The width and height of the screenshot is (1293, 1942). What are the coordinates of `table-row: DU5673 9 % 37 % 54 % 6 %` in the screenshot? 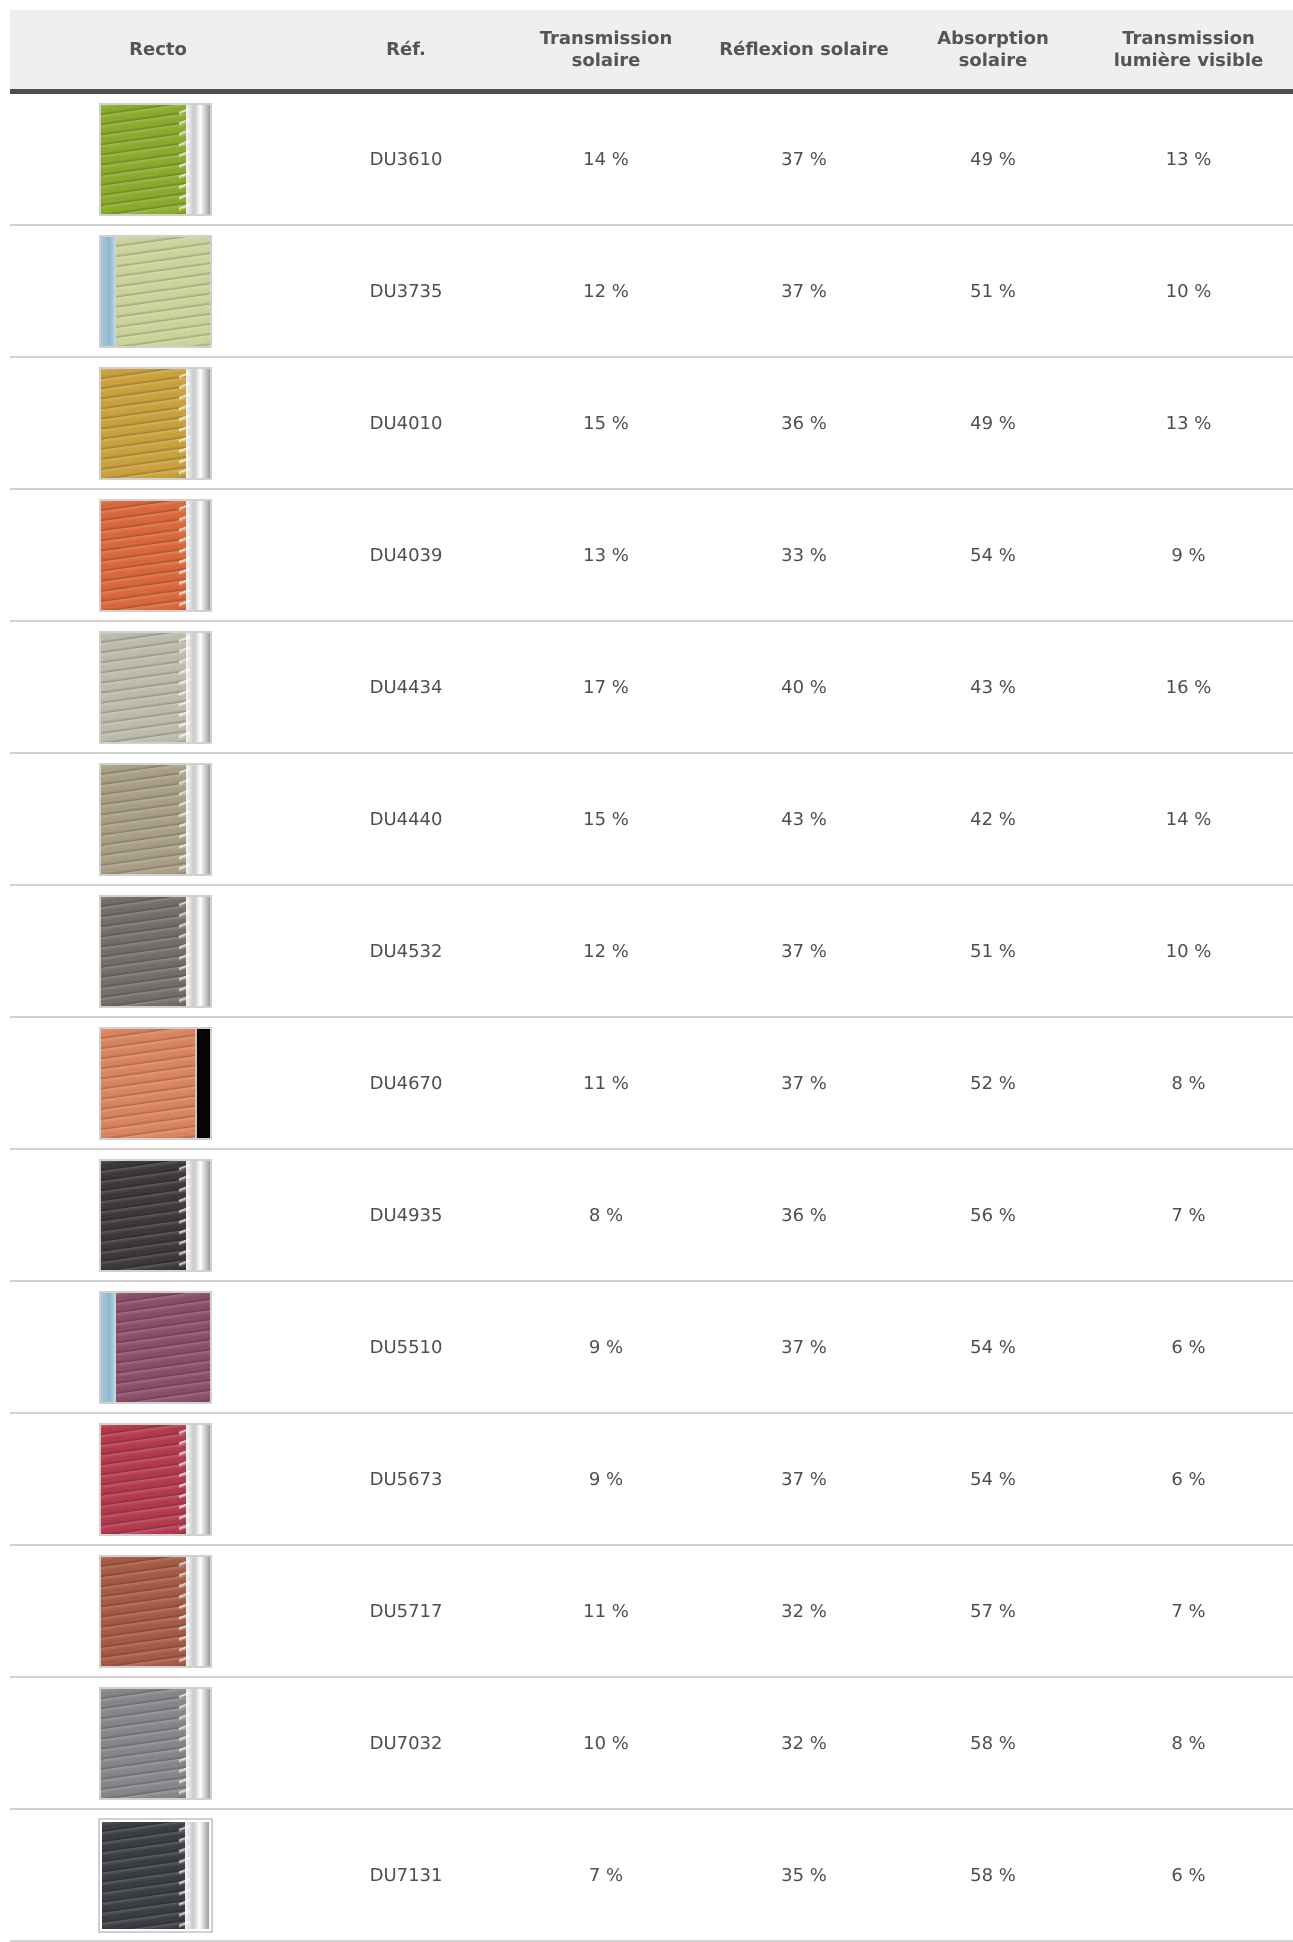 It's located at (651, 1479).